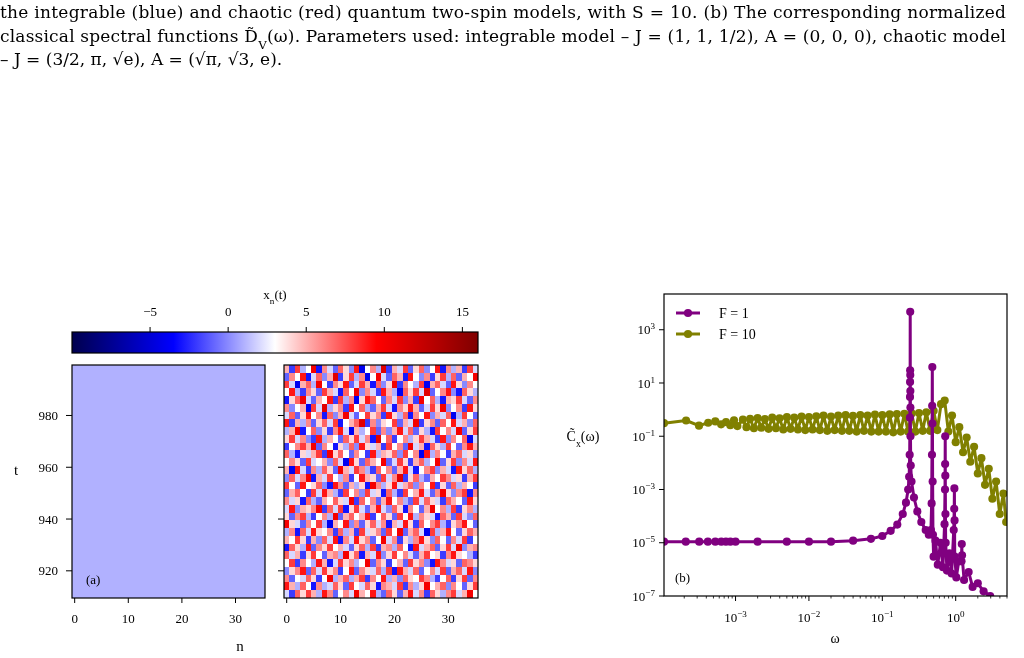  I want to click on color-bar-label: 5, so click(306, 311).